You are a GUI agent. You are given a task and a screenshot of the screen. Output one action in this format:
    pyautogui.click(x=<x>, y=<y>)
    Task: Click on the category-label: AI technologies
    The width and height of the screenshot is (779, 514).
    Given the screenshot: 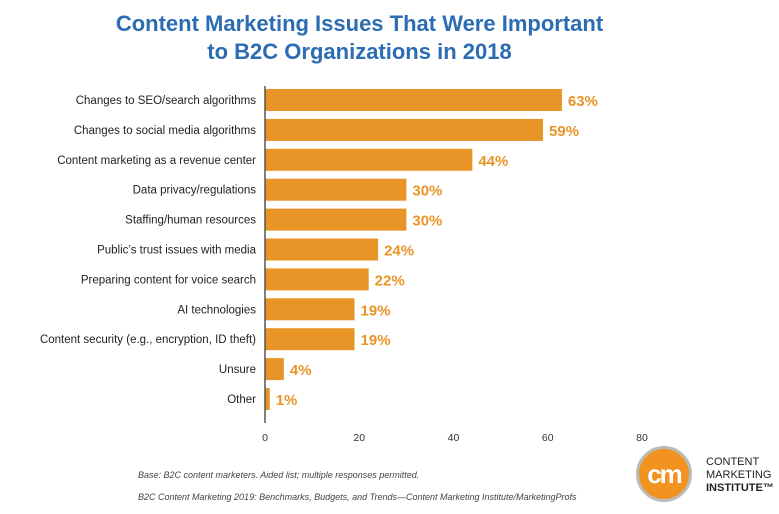 What is the action you would take?
    pyautogui.click(x=216, y=310)
    